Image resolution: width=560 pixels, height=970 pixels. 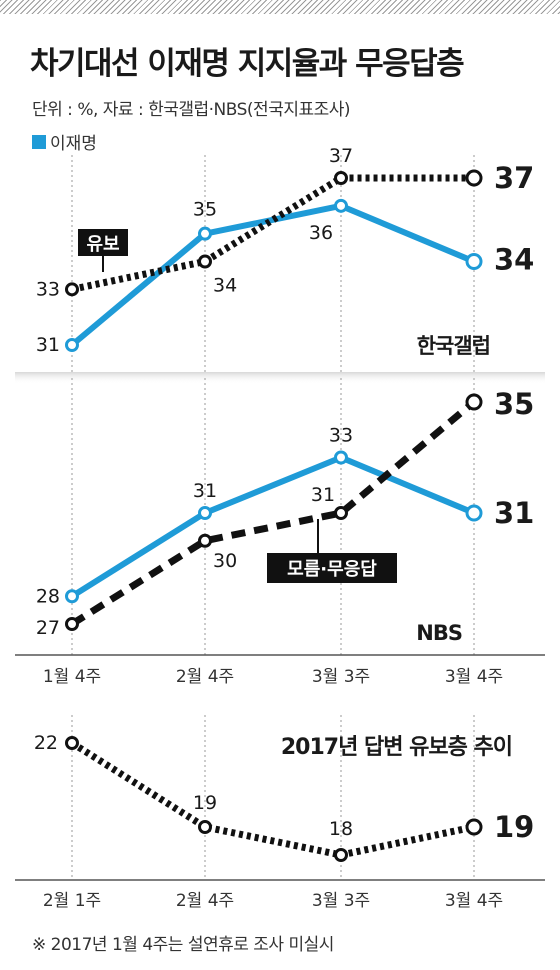 I want to click on data-label-p2-s1-4: 31, so click(x=514, y=513).